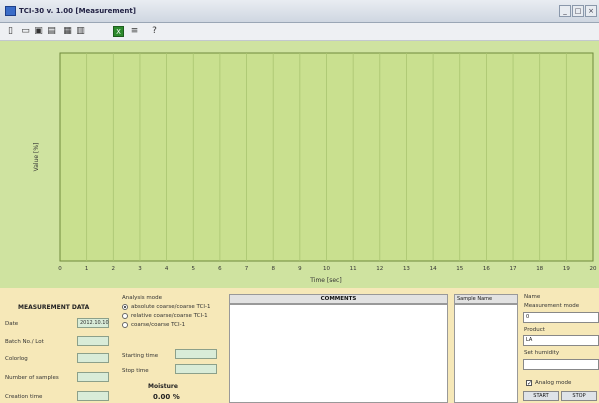 This screenshot has width=599, height=403. What do you see at coordinates (140, 356) in the screenshot?
I see `start-time-label: Starting time` at bounding box center [140, 356].